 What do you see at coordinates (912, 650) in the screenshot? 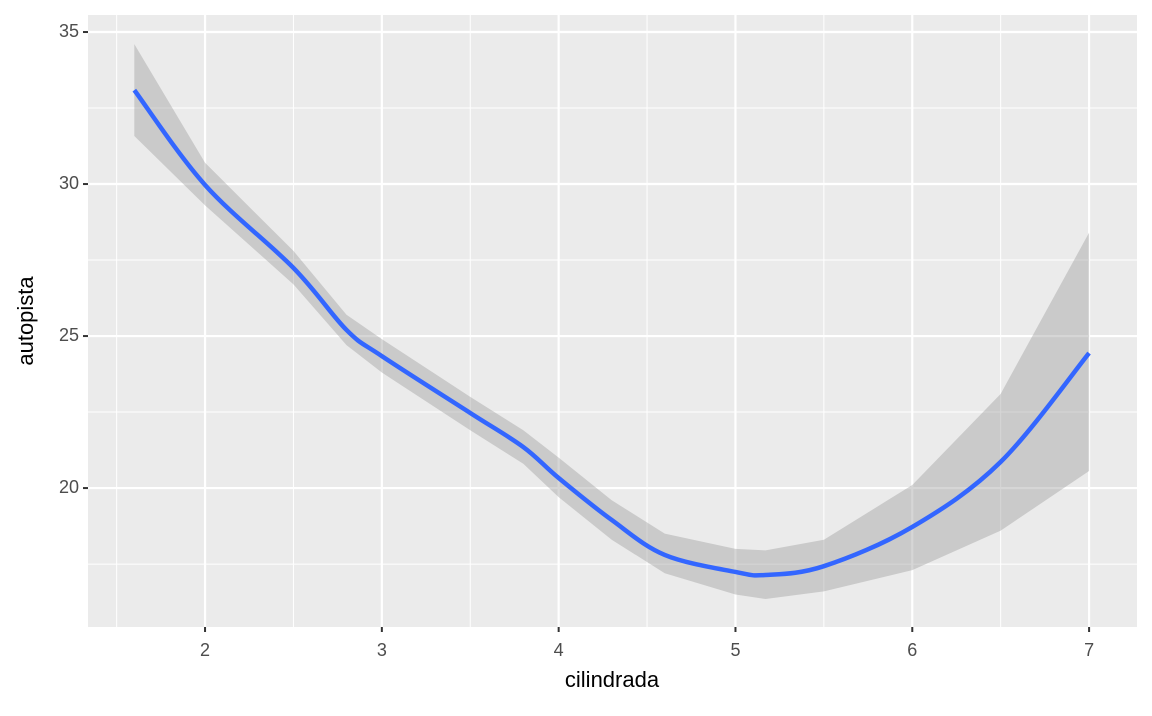
I see `x-tick-label: 6` at bounding box center [912, 650].